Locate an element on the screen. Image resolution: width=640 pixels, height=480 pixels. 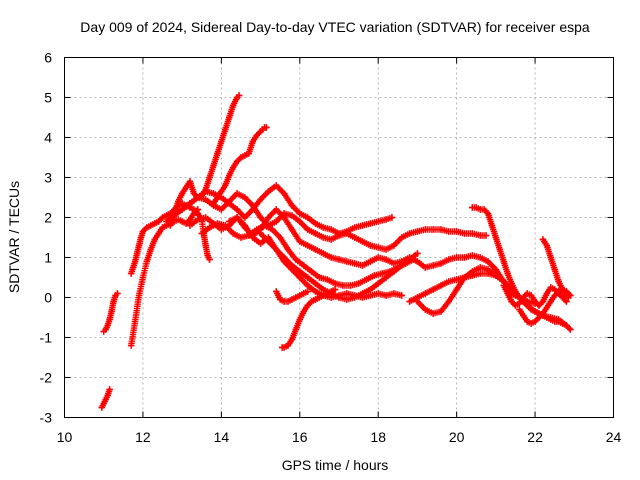
x-tick-label: 18 is located at coordinates (378, 437).